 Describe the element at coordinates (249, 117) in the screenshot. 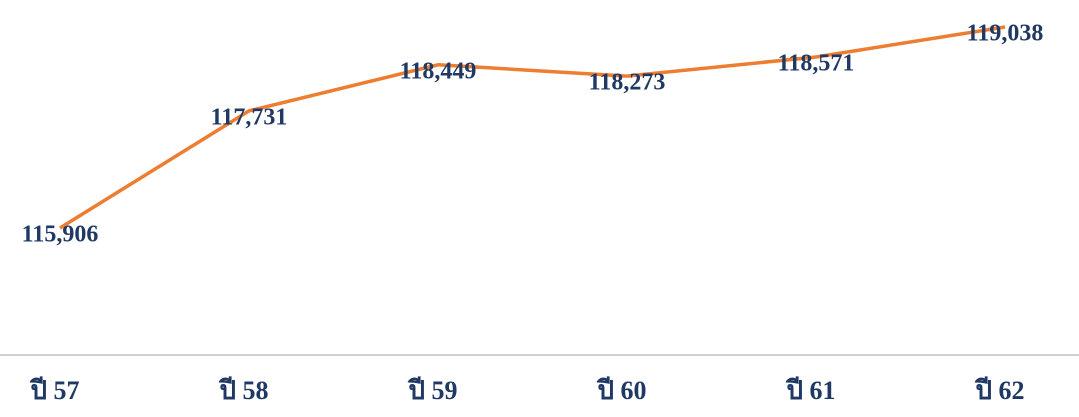

I see `data-label: 117,731` at that location.